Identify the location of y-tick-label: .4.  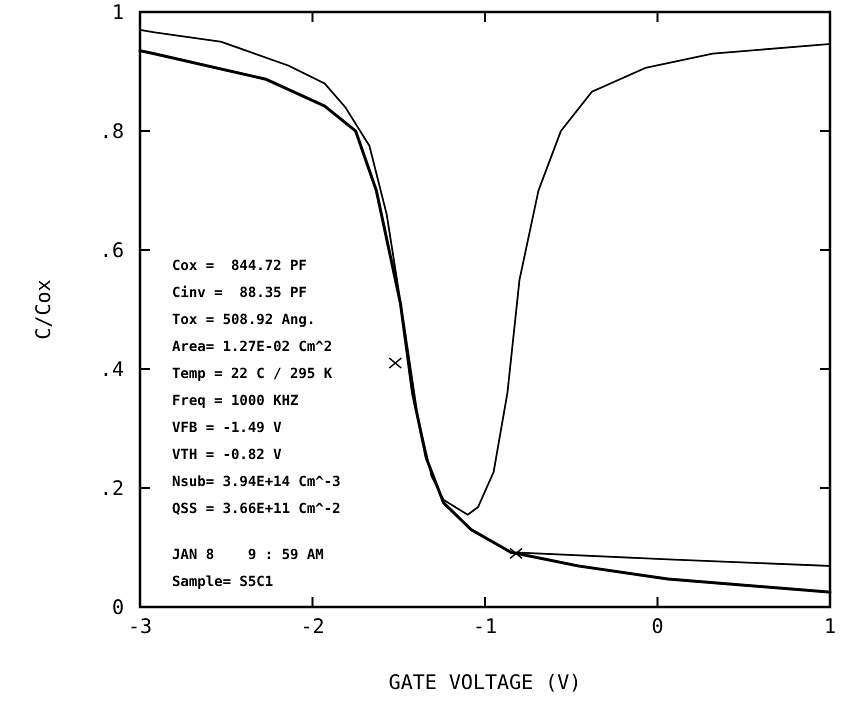
(112, 369).